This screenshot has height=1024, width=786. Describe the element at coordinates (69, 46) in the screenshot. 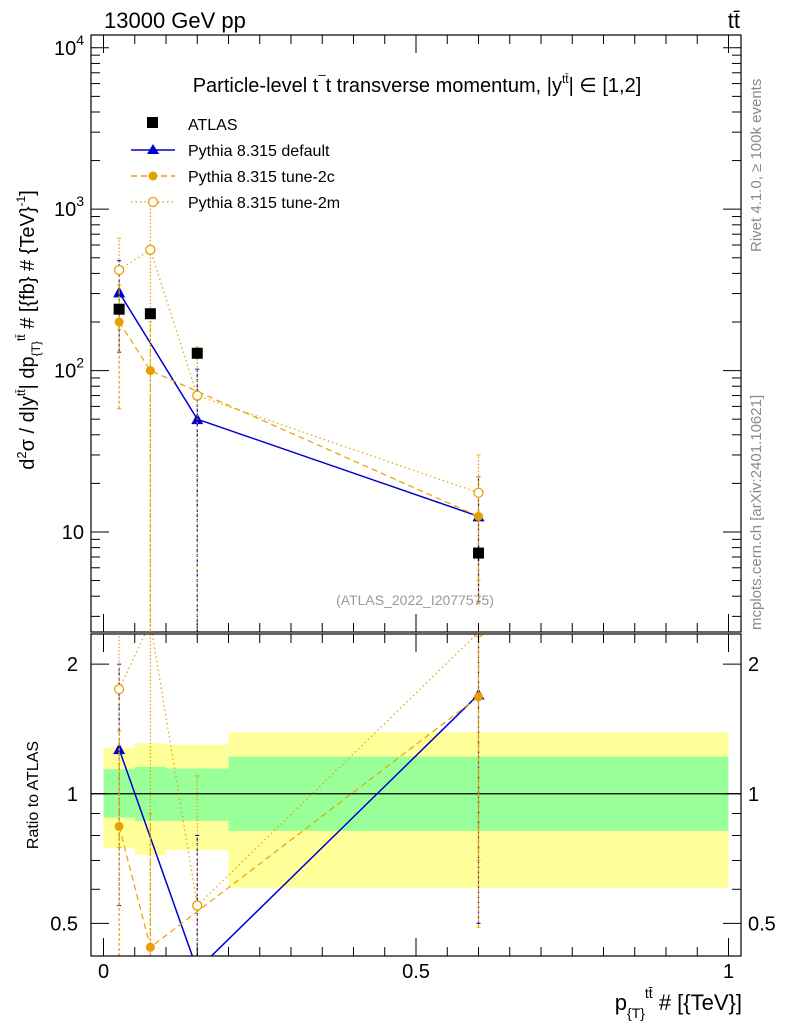

I see `main-ytick-label: 10⁴` at that location.